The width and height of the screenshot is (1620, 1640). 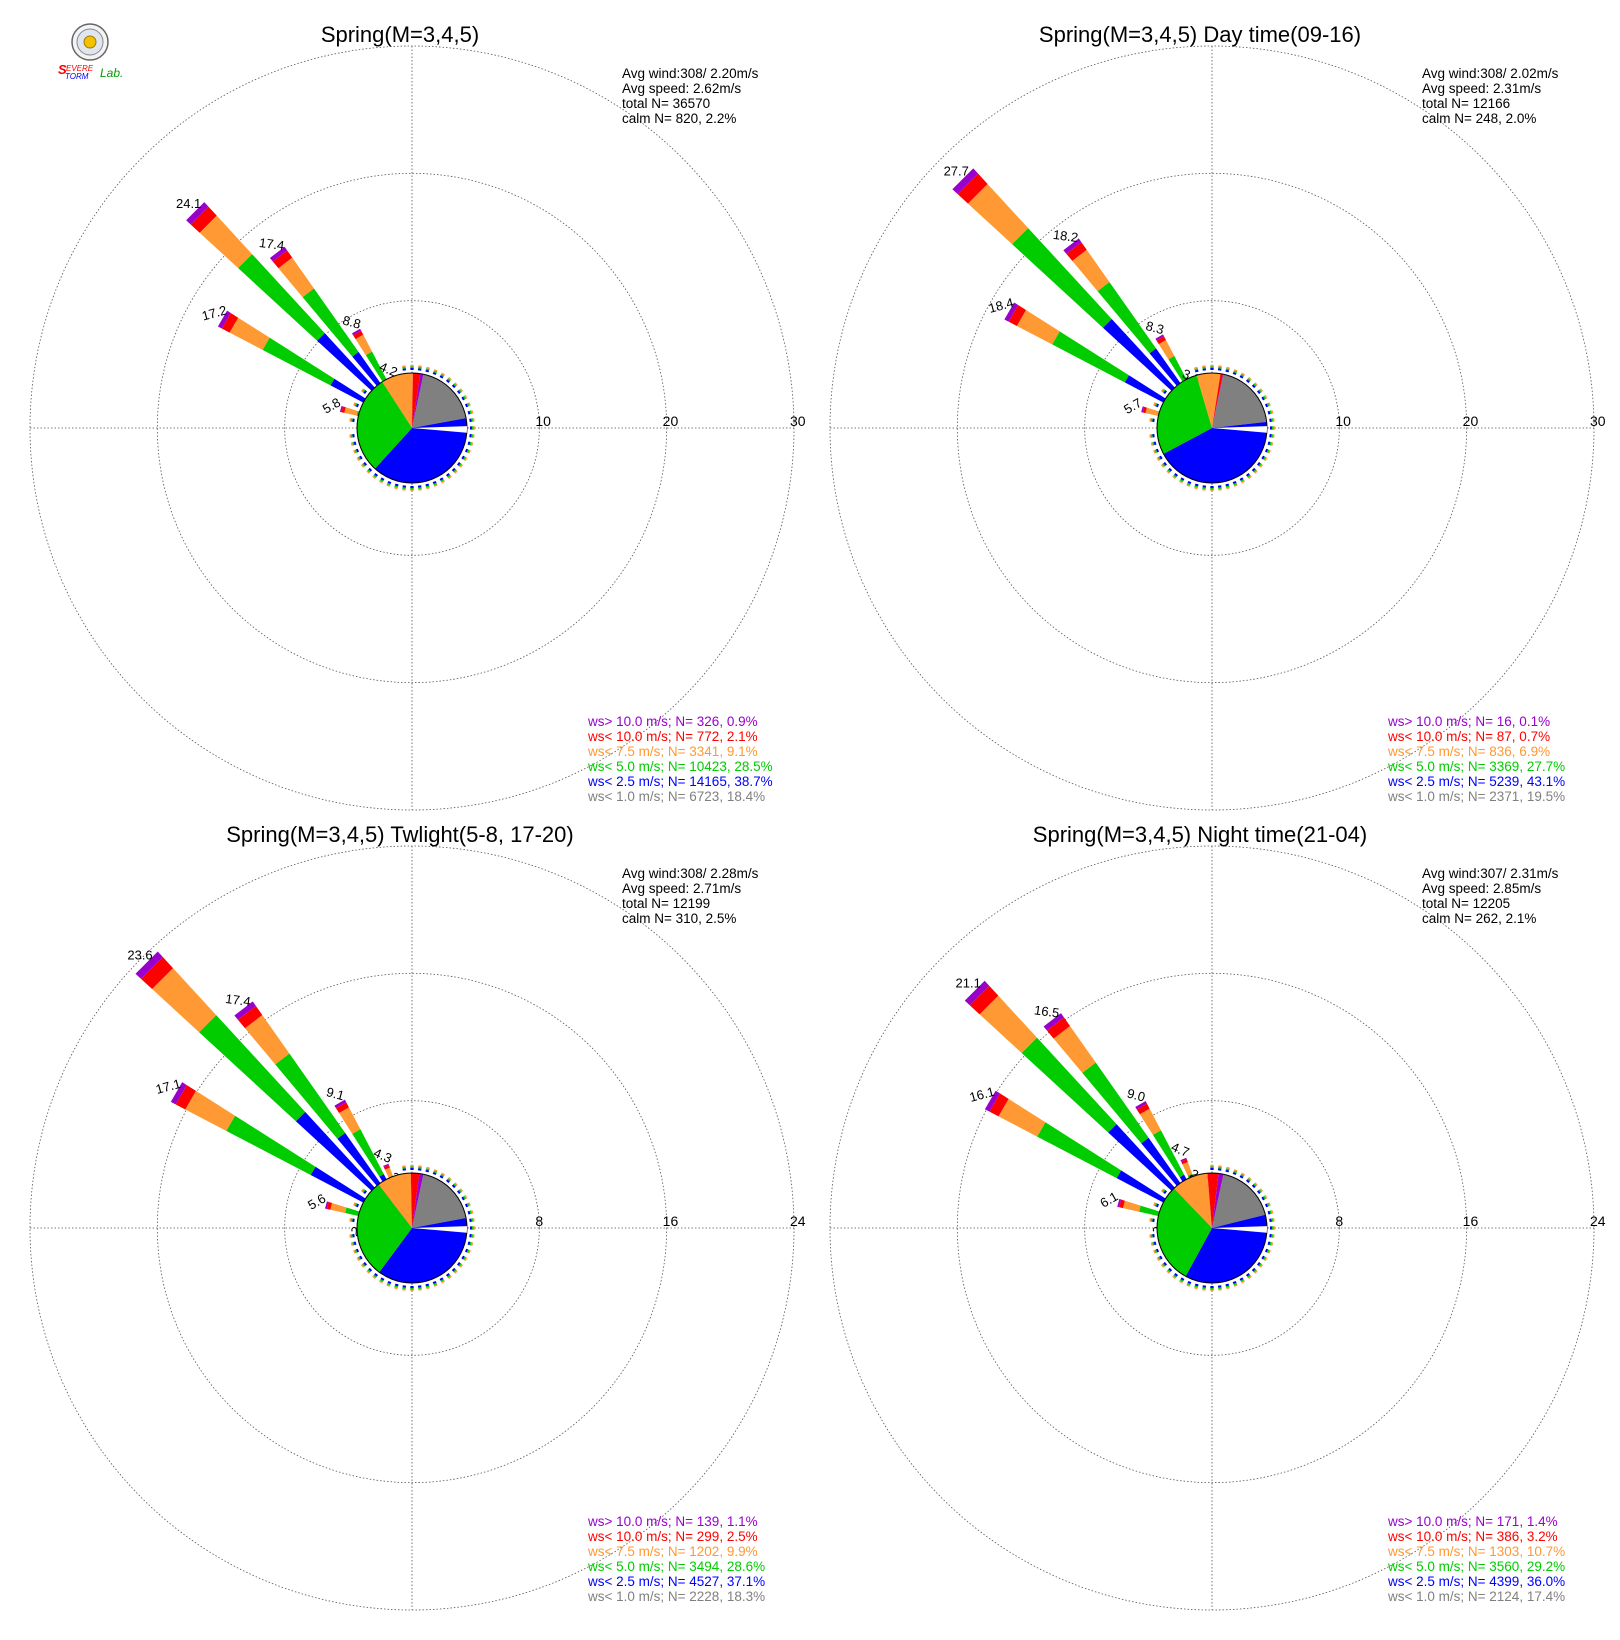 I want to click on legend-entry: ws> 10.0 m/s; N= 171, 1.4%, so click(x=1472, y=1521).